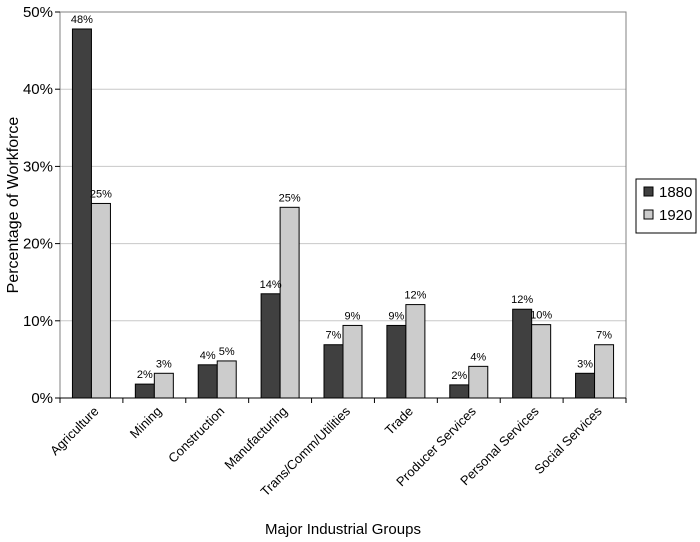 This screenshot has width=700, height=542. Describe the element at coordinates (38, 244) in the screenshot. I see `y-tick-label: 20%` at that location.